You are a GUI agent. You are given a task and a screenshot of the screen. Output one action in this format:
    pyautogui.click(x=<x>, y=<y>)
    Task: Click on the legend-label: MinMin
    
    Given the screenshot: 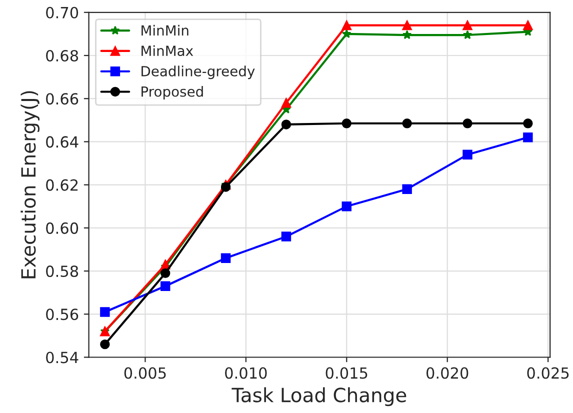 What is the action you would take?
    pyautogui.click(x=165, y=30)
    